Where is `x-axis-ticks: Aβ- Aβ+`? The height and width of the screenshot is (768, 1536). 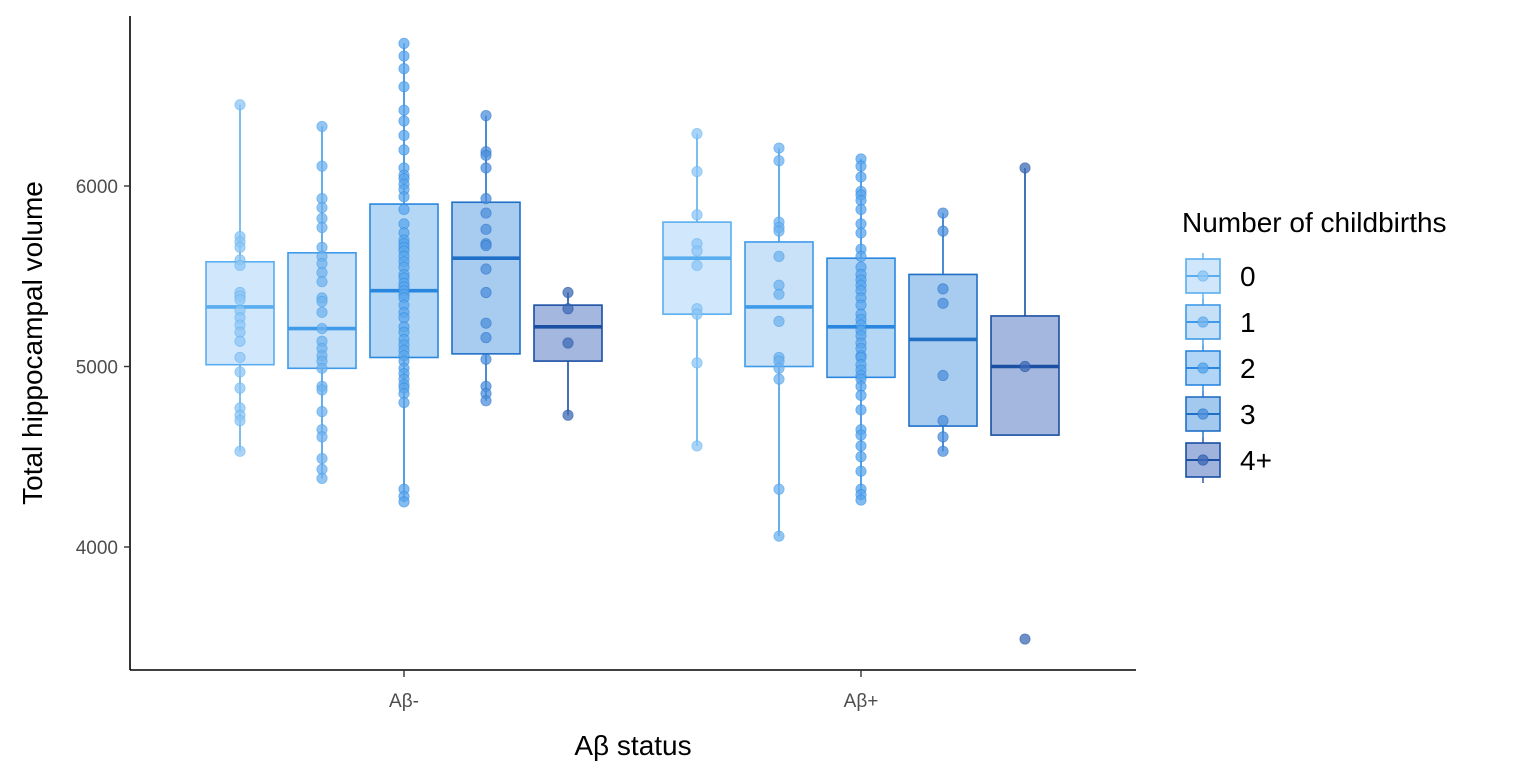
x-axis-ticks: Aβ- Aβ+ is located at coordinates (633, 691).